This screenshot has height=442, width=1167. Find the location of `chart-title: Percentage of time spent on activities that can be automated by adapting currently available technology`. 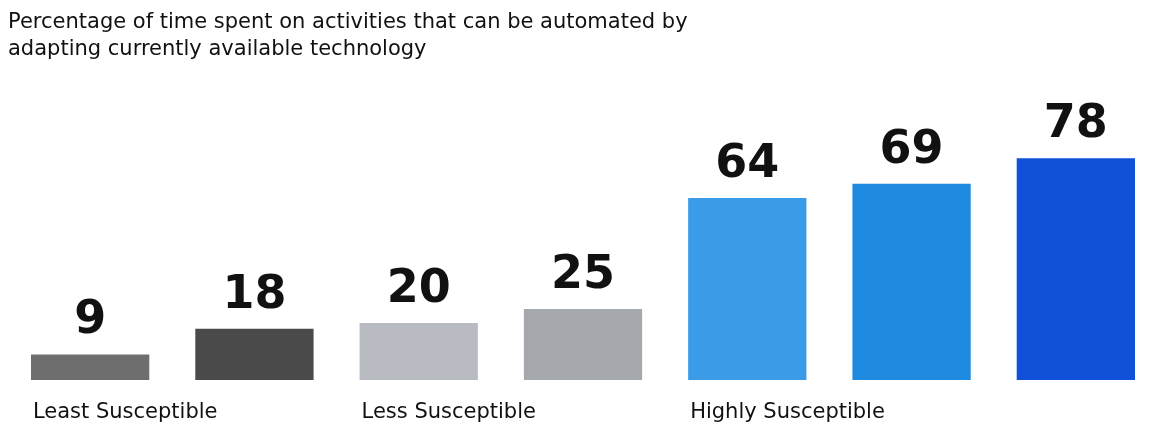

chart-title: Percentage of time spent on activities that can be automated by adapting currently available technology is located at coordinates (348, 35).